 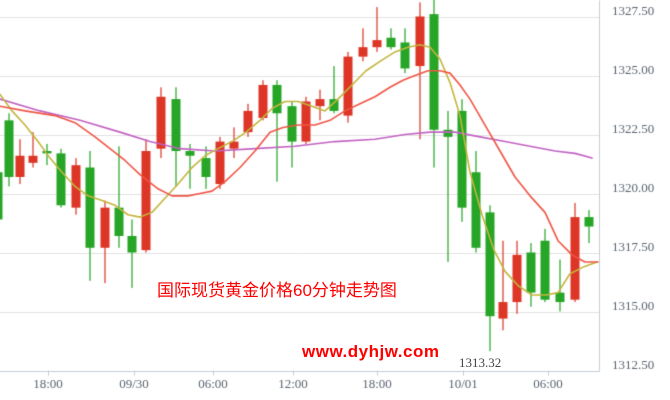 I want to click on chart-title: 国际现货黄金价格60分钟走势图, so click(x=277, y=290).